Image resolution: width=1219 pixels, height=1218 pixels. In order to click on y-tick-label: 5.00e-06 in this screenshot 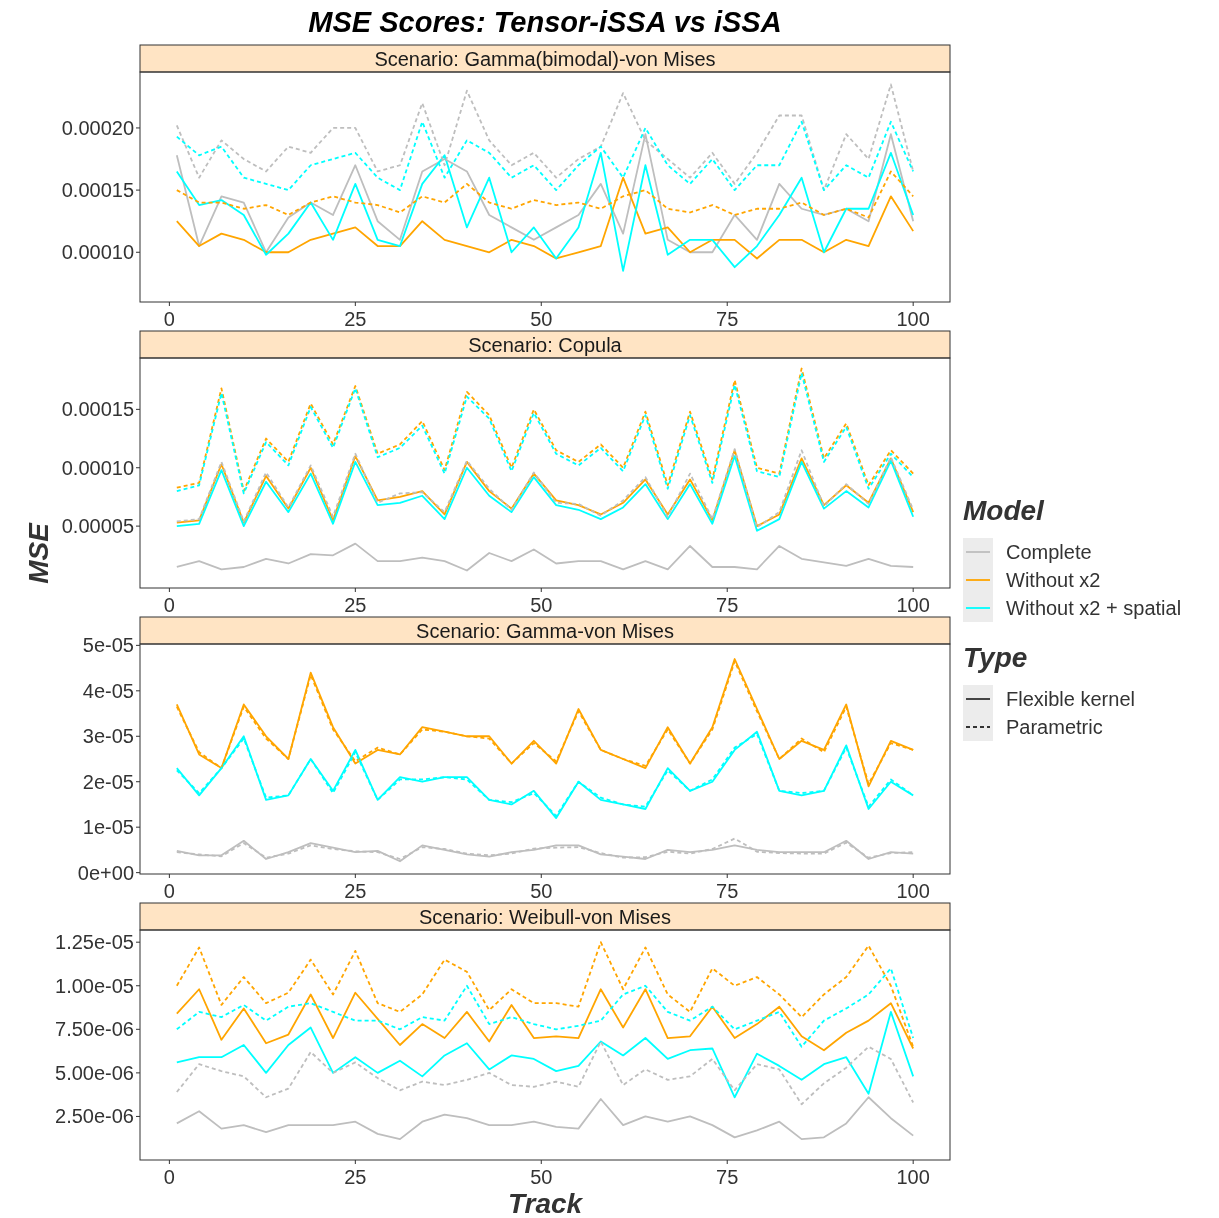, I will do `click(94, 1072)`.